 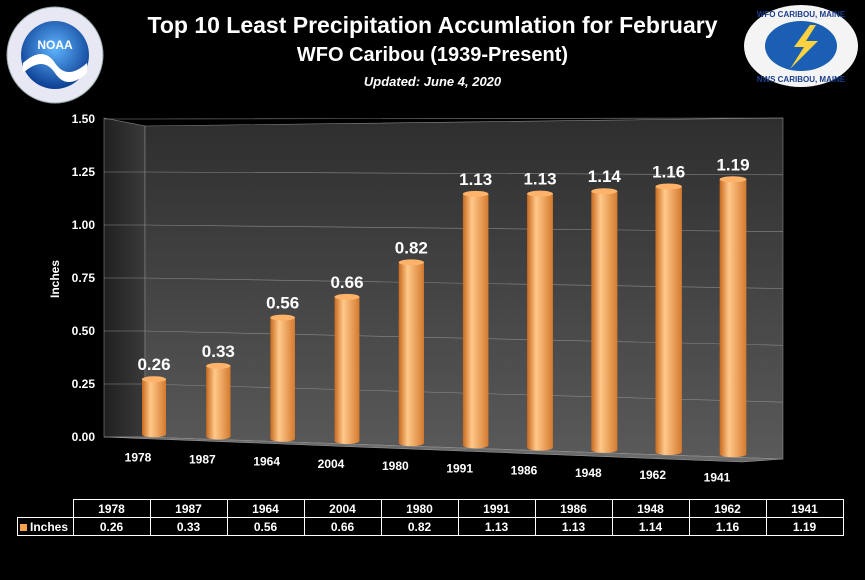 I want to click on x-tick-label: 1986, so click(x=524, y=471).